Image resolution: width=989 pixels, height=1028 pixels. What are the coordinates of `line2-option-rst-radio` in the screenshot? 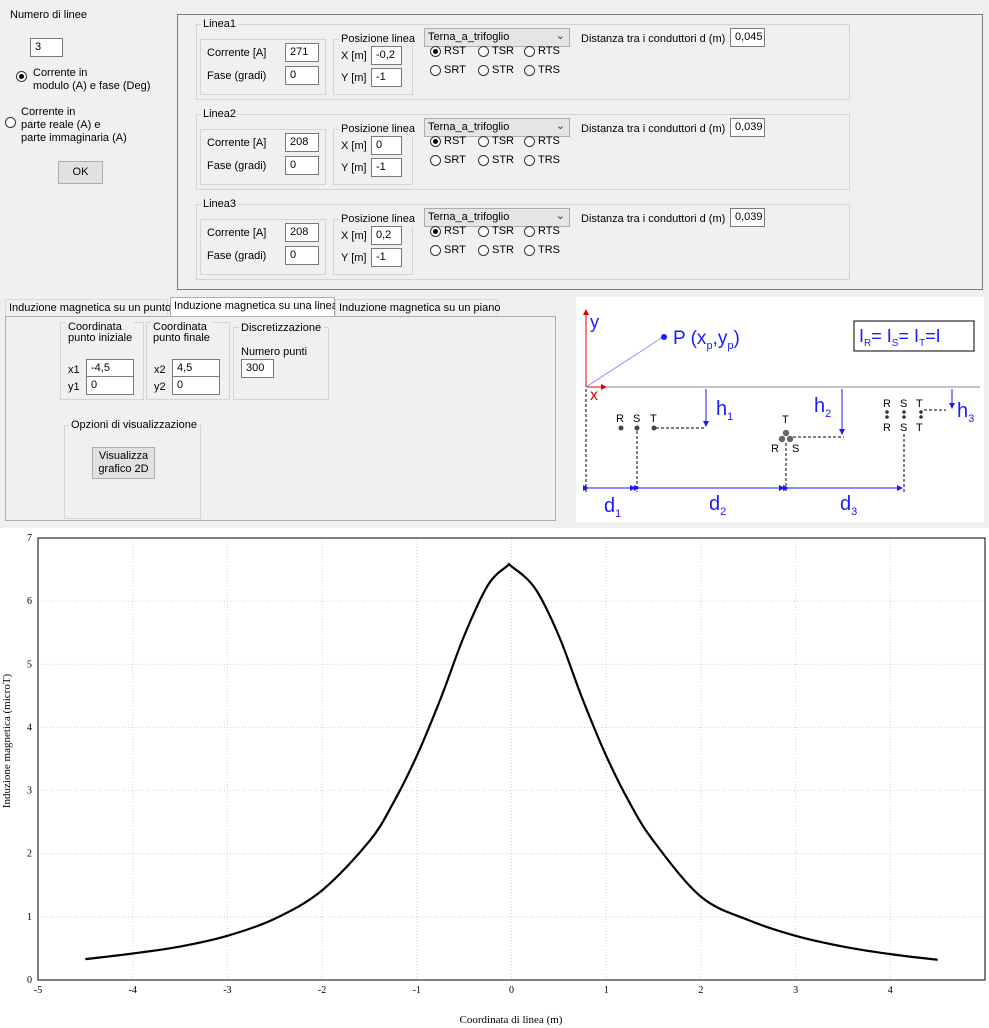 It's located at (435, 141).